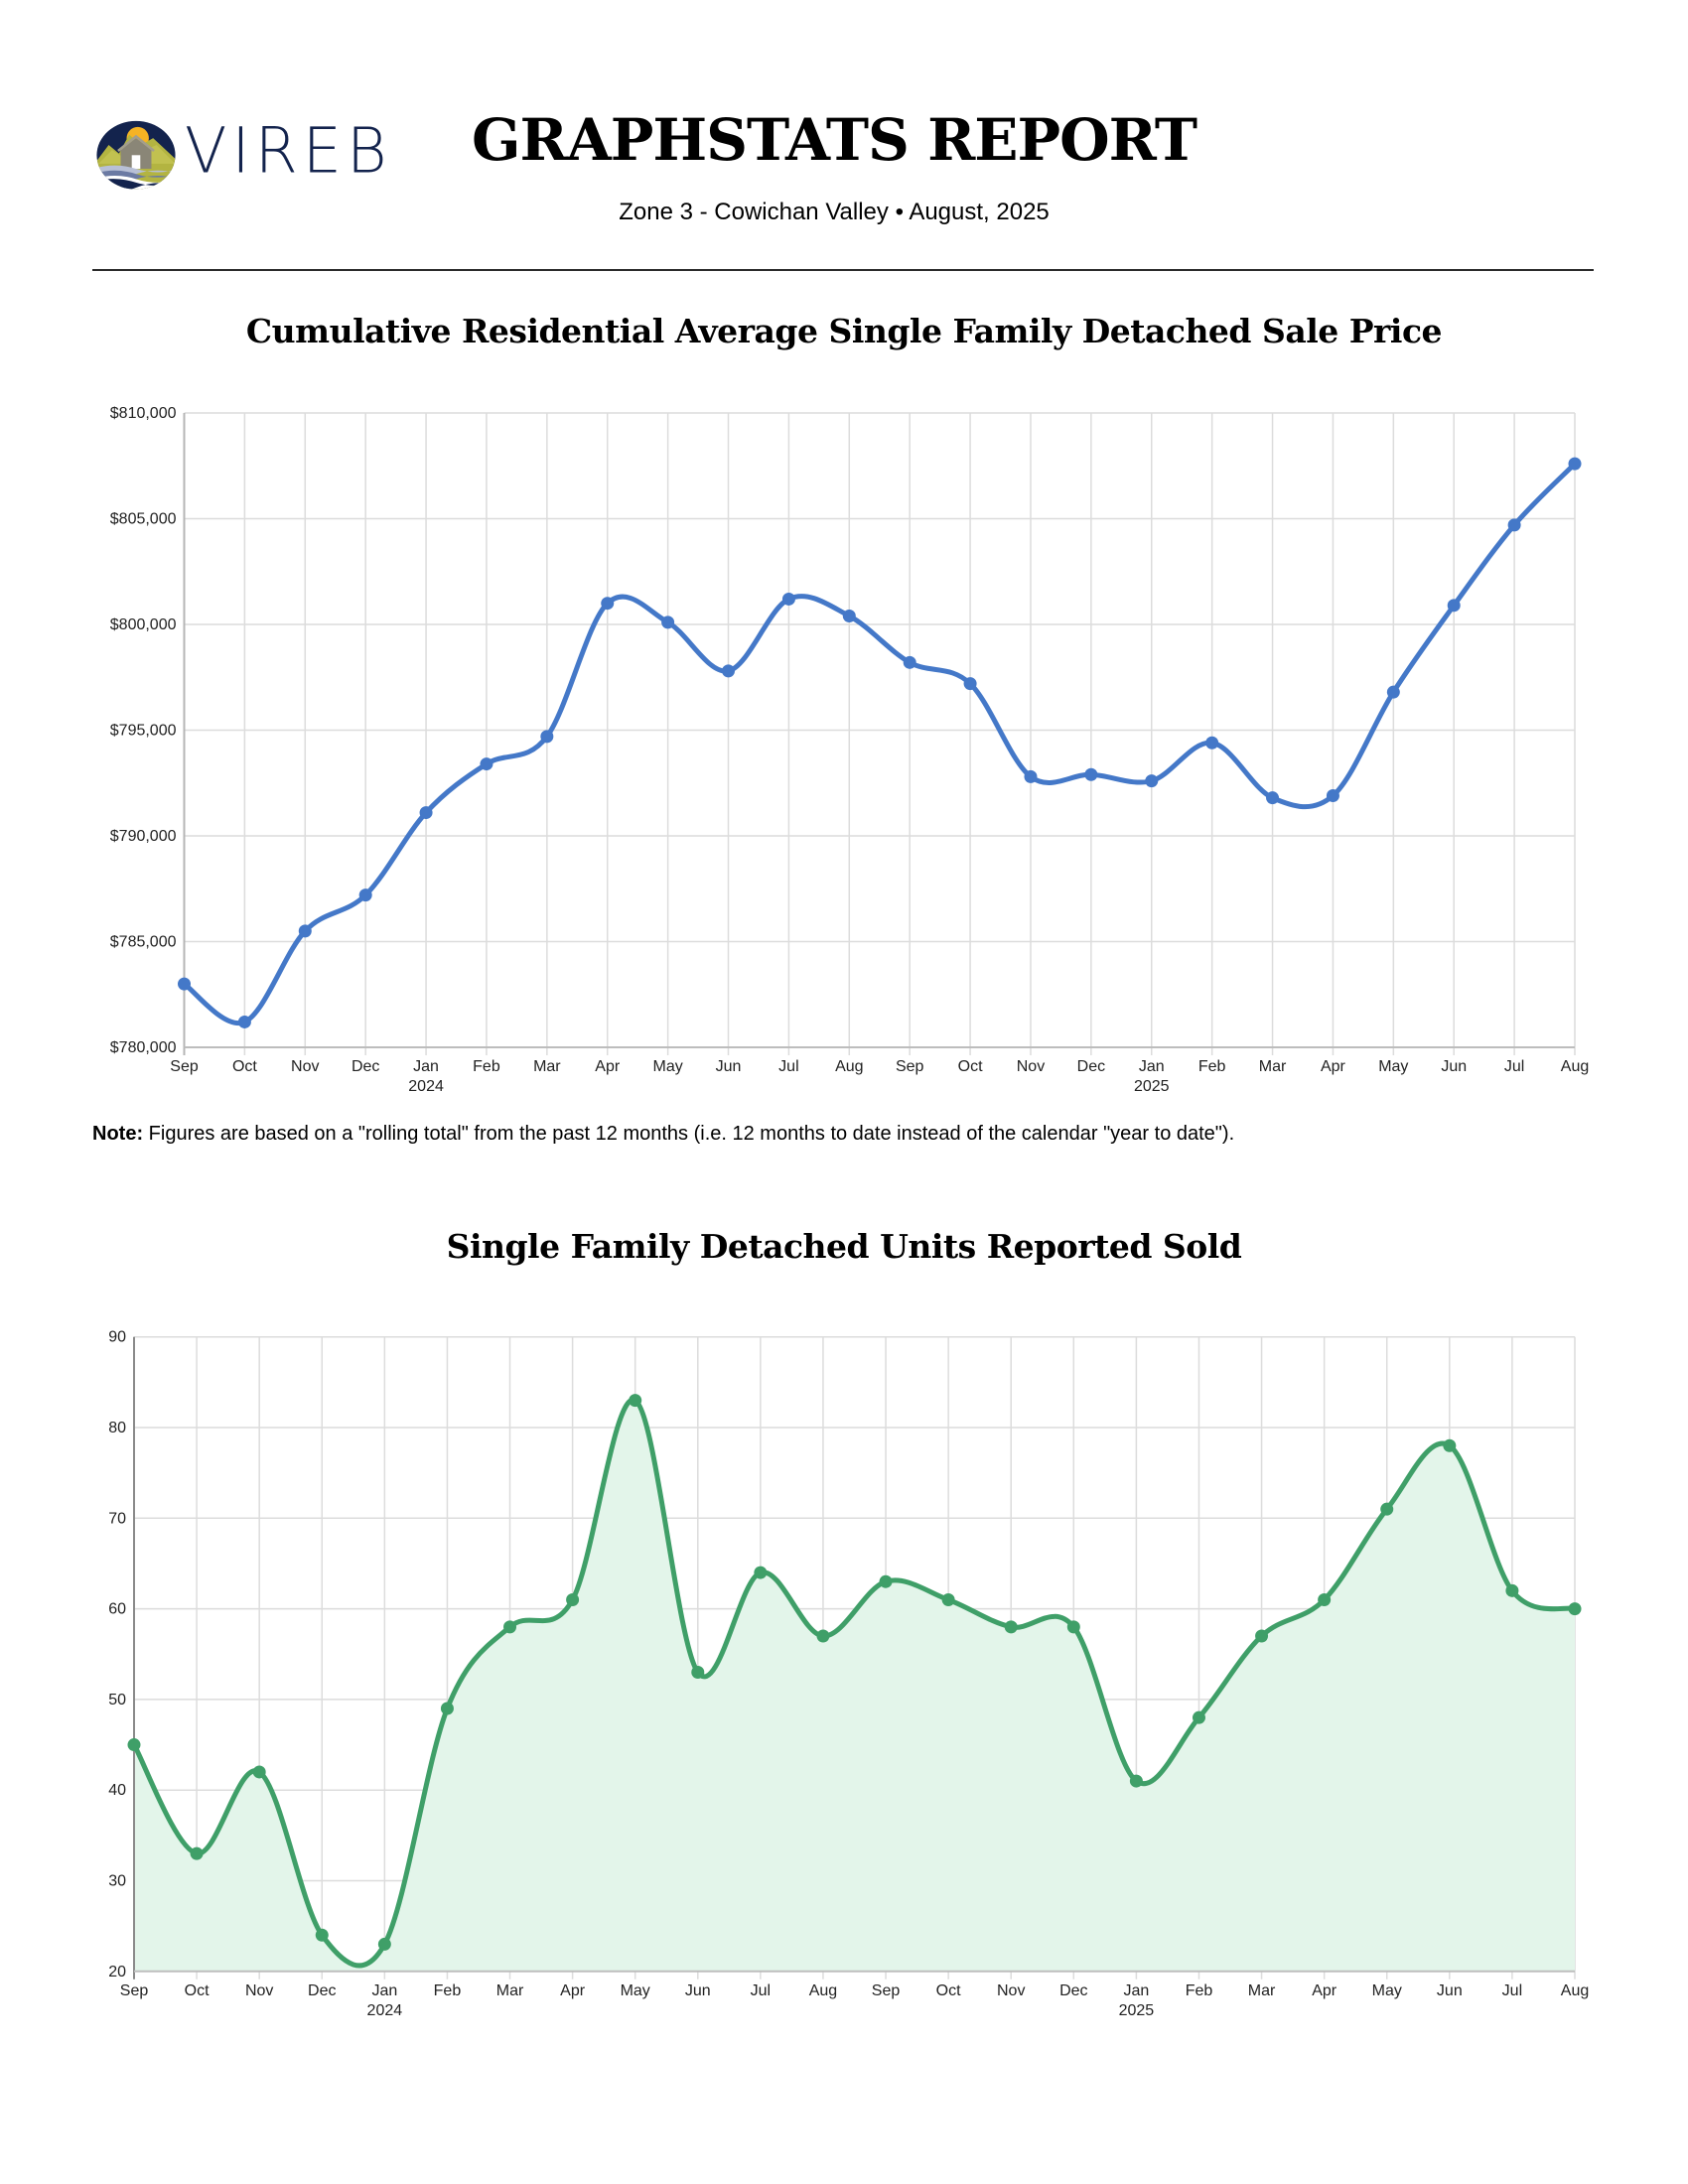  I want to click on y-tick-label: 80, so click(117, 1428).